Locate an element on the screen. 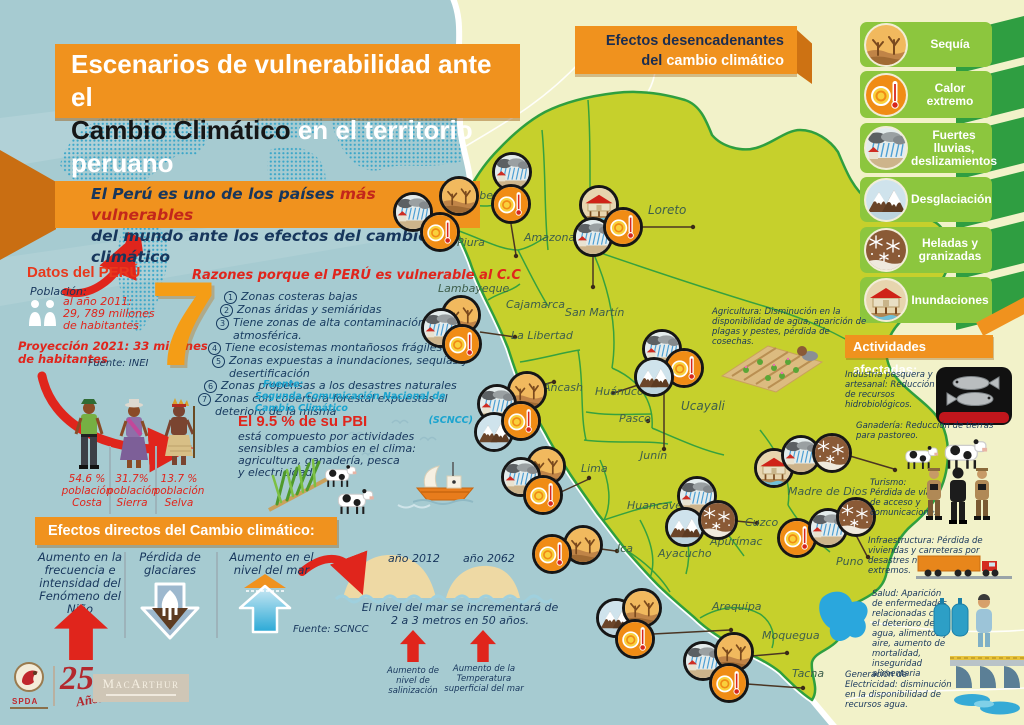 Image resolution: width=1024 pixels, height=725 pixels. triggers-banner-fold is located at coordinates (804, 57).